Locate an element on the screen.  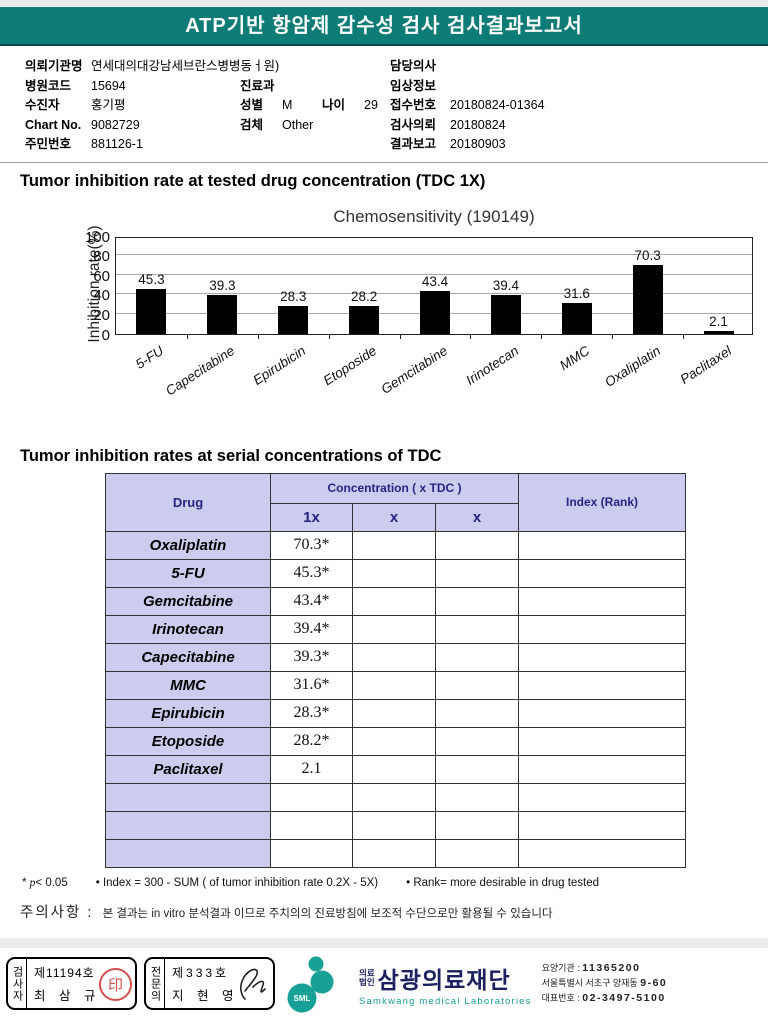
field-value: 홍기평 is located at coordinates (108, 105).